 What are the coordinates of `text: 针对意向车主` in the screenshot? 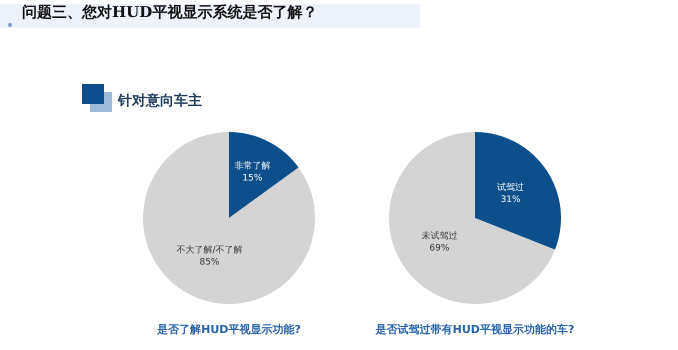 It's located at (160, 101).